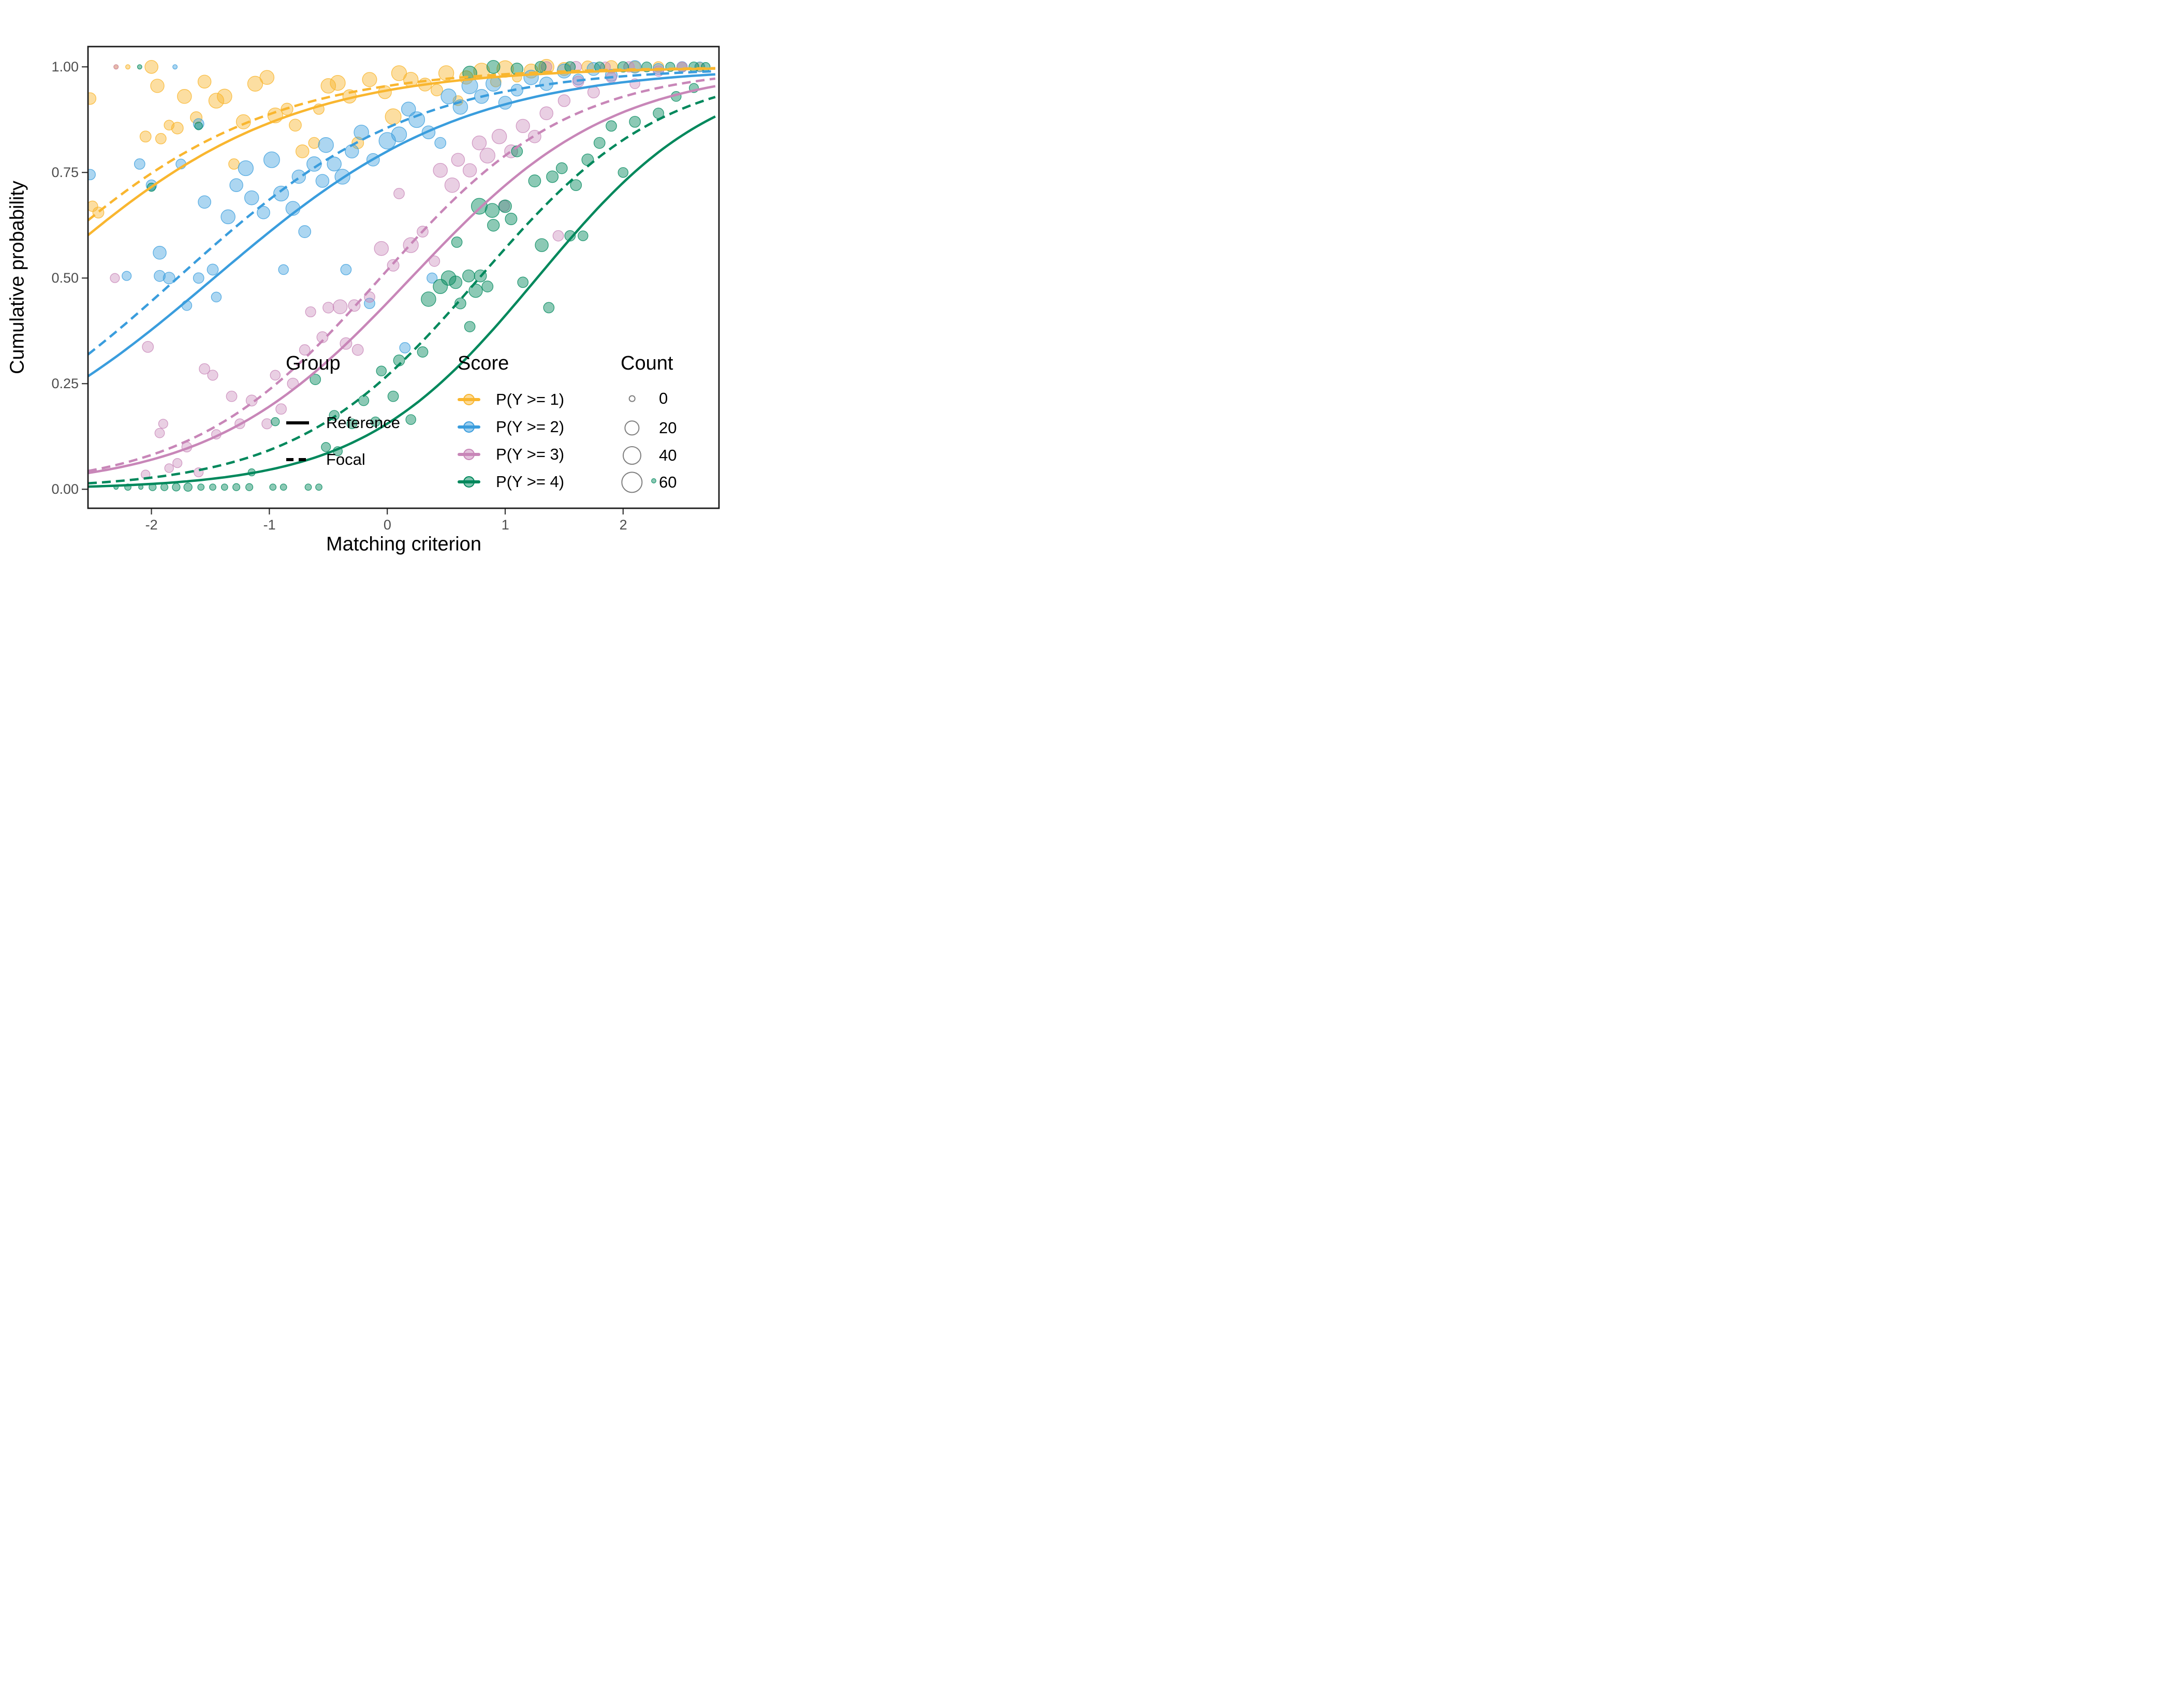  Describe the element at coordinates (505, 525) in the screenshot. I see `x-tick-label-1: 1` at that location.